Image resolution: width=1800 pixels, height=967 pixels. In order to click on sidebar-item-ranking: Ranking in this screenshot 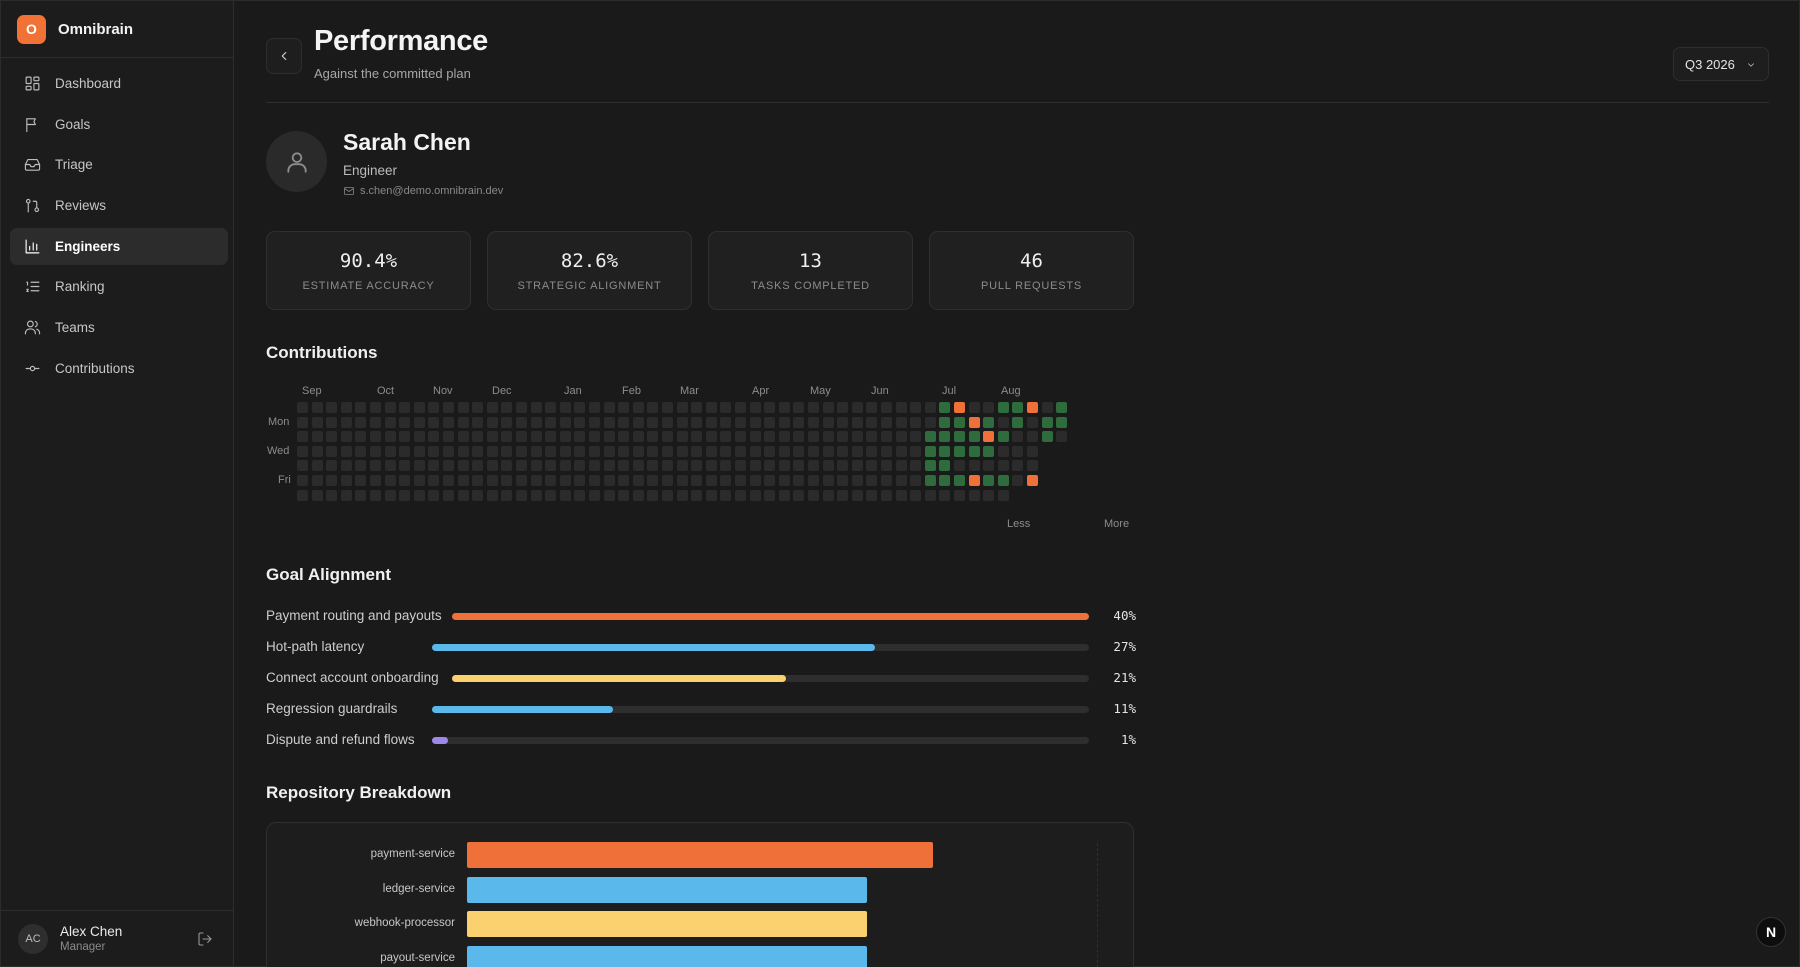, I will do `click(119, 286)`.